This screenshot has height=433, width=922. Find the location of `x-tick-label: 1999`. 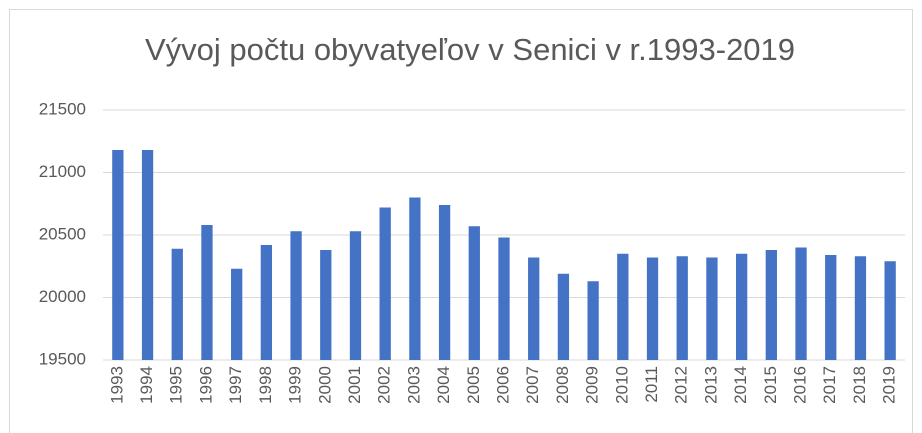

x-tick-label: 1999 is located at coordinates (295, 385).